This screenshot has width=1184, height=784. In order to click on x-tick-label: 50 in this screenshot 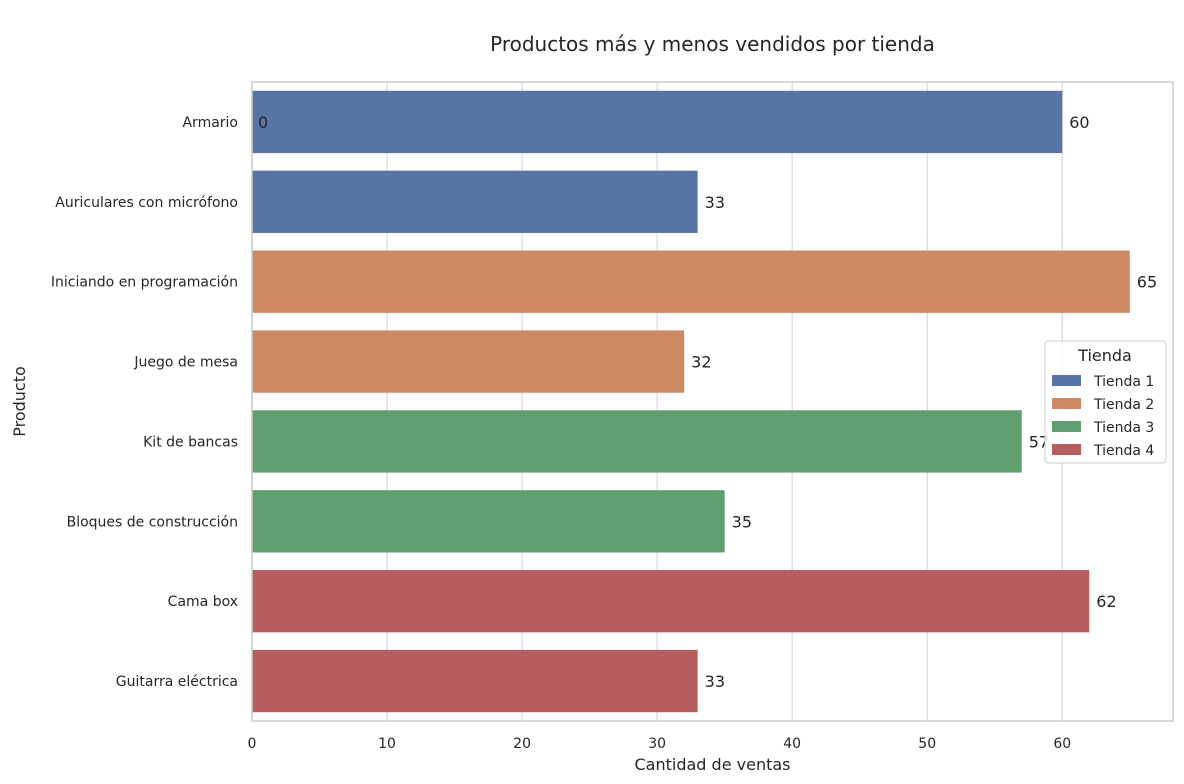, I will do `click(927, 744)`.